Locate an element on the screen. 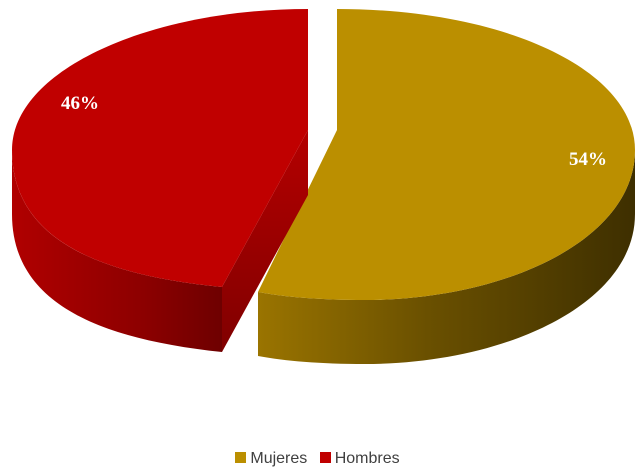  slice-hombres-side is located at coordinates (117, 251).